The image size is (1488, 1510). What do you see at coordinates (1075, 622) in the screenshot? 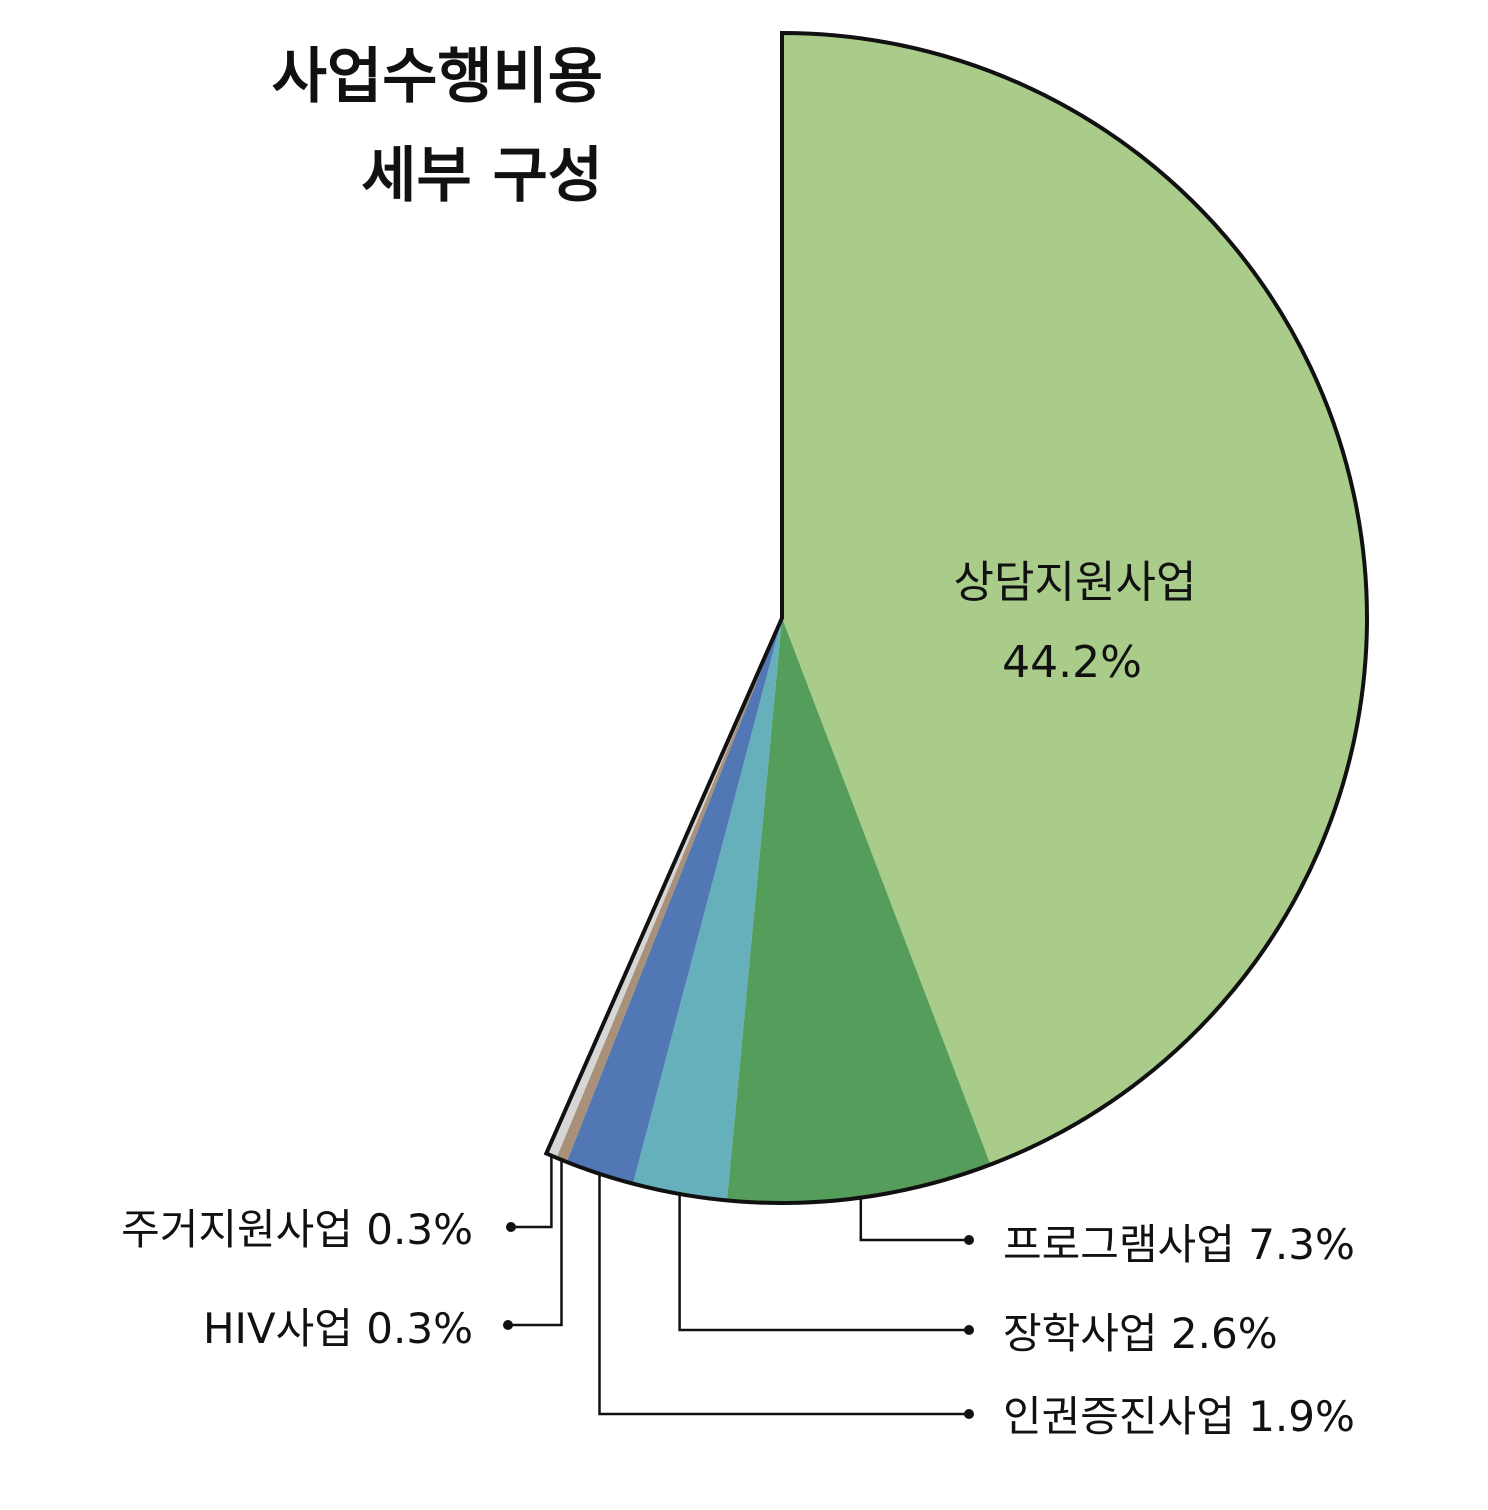
I see `inner-labels: 상담지원사업 44.2%` at bounding box center [1075, 622].